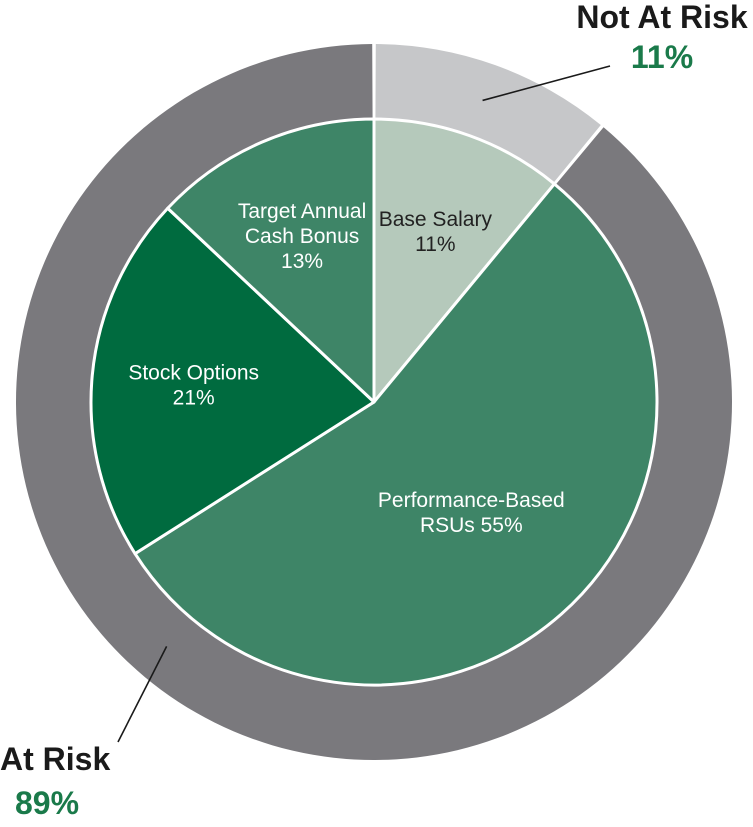 This screenshot has height=827, width=753. What do you see at coordinates (661, 17) in the screenshot?
I see `not-at-risk-label: Not At Risk` at bounding box center [661, 17].